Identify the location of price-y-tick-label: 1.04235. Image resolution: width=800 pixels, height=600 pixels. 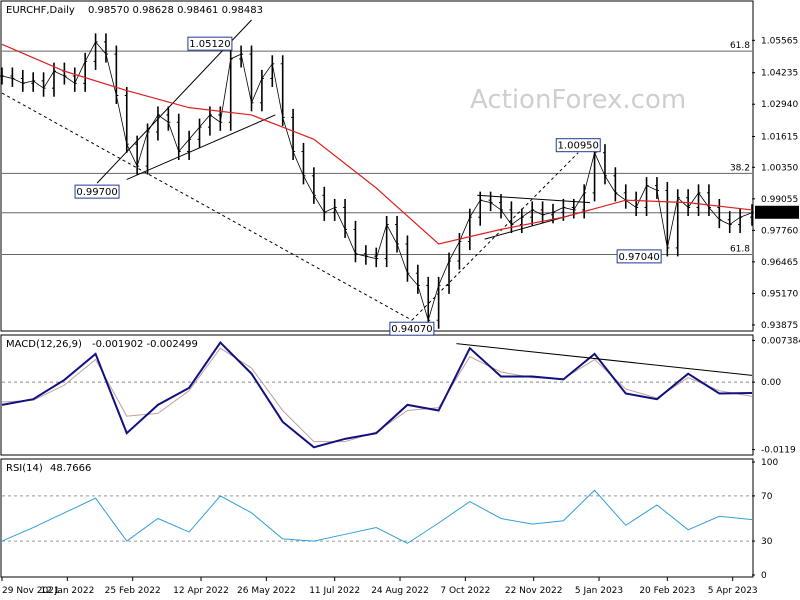
(779, 74).